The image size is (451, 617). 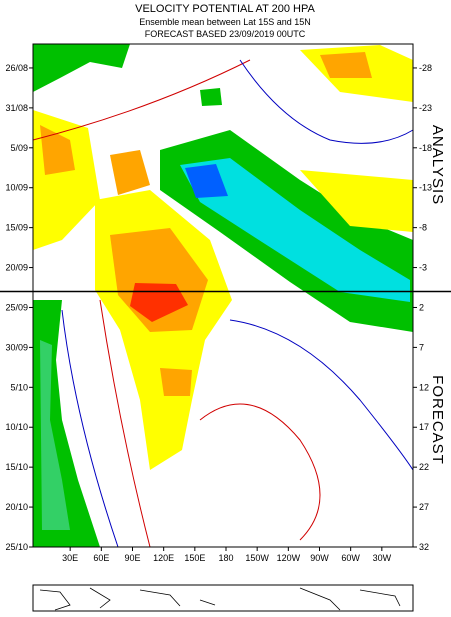 What do you see at coordinates (16, 228) in the screenshot?
I see `y-tick-label: 15/09` at bounding box center [16, 228].